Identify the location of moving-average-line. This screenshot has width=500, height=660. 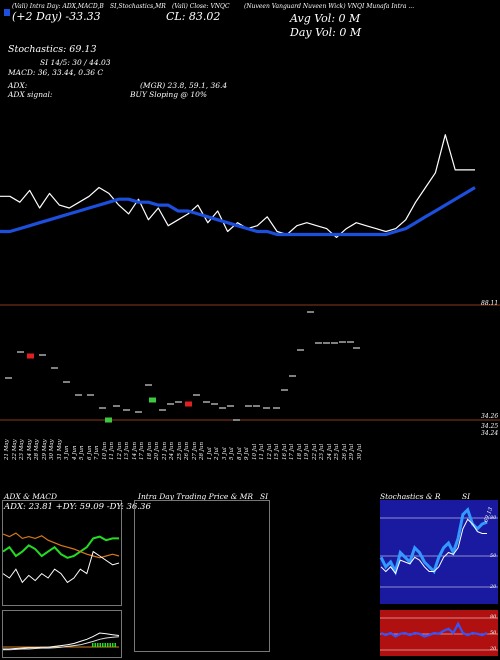
(238, 211).